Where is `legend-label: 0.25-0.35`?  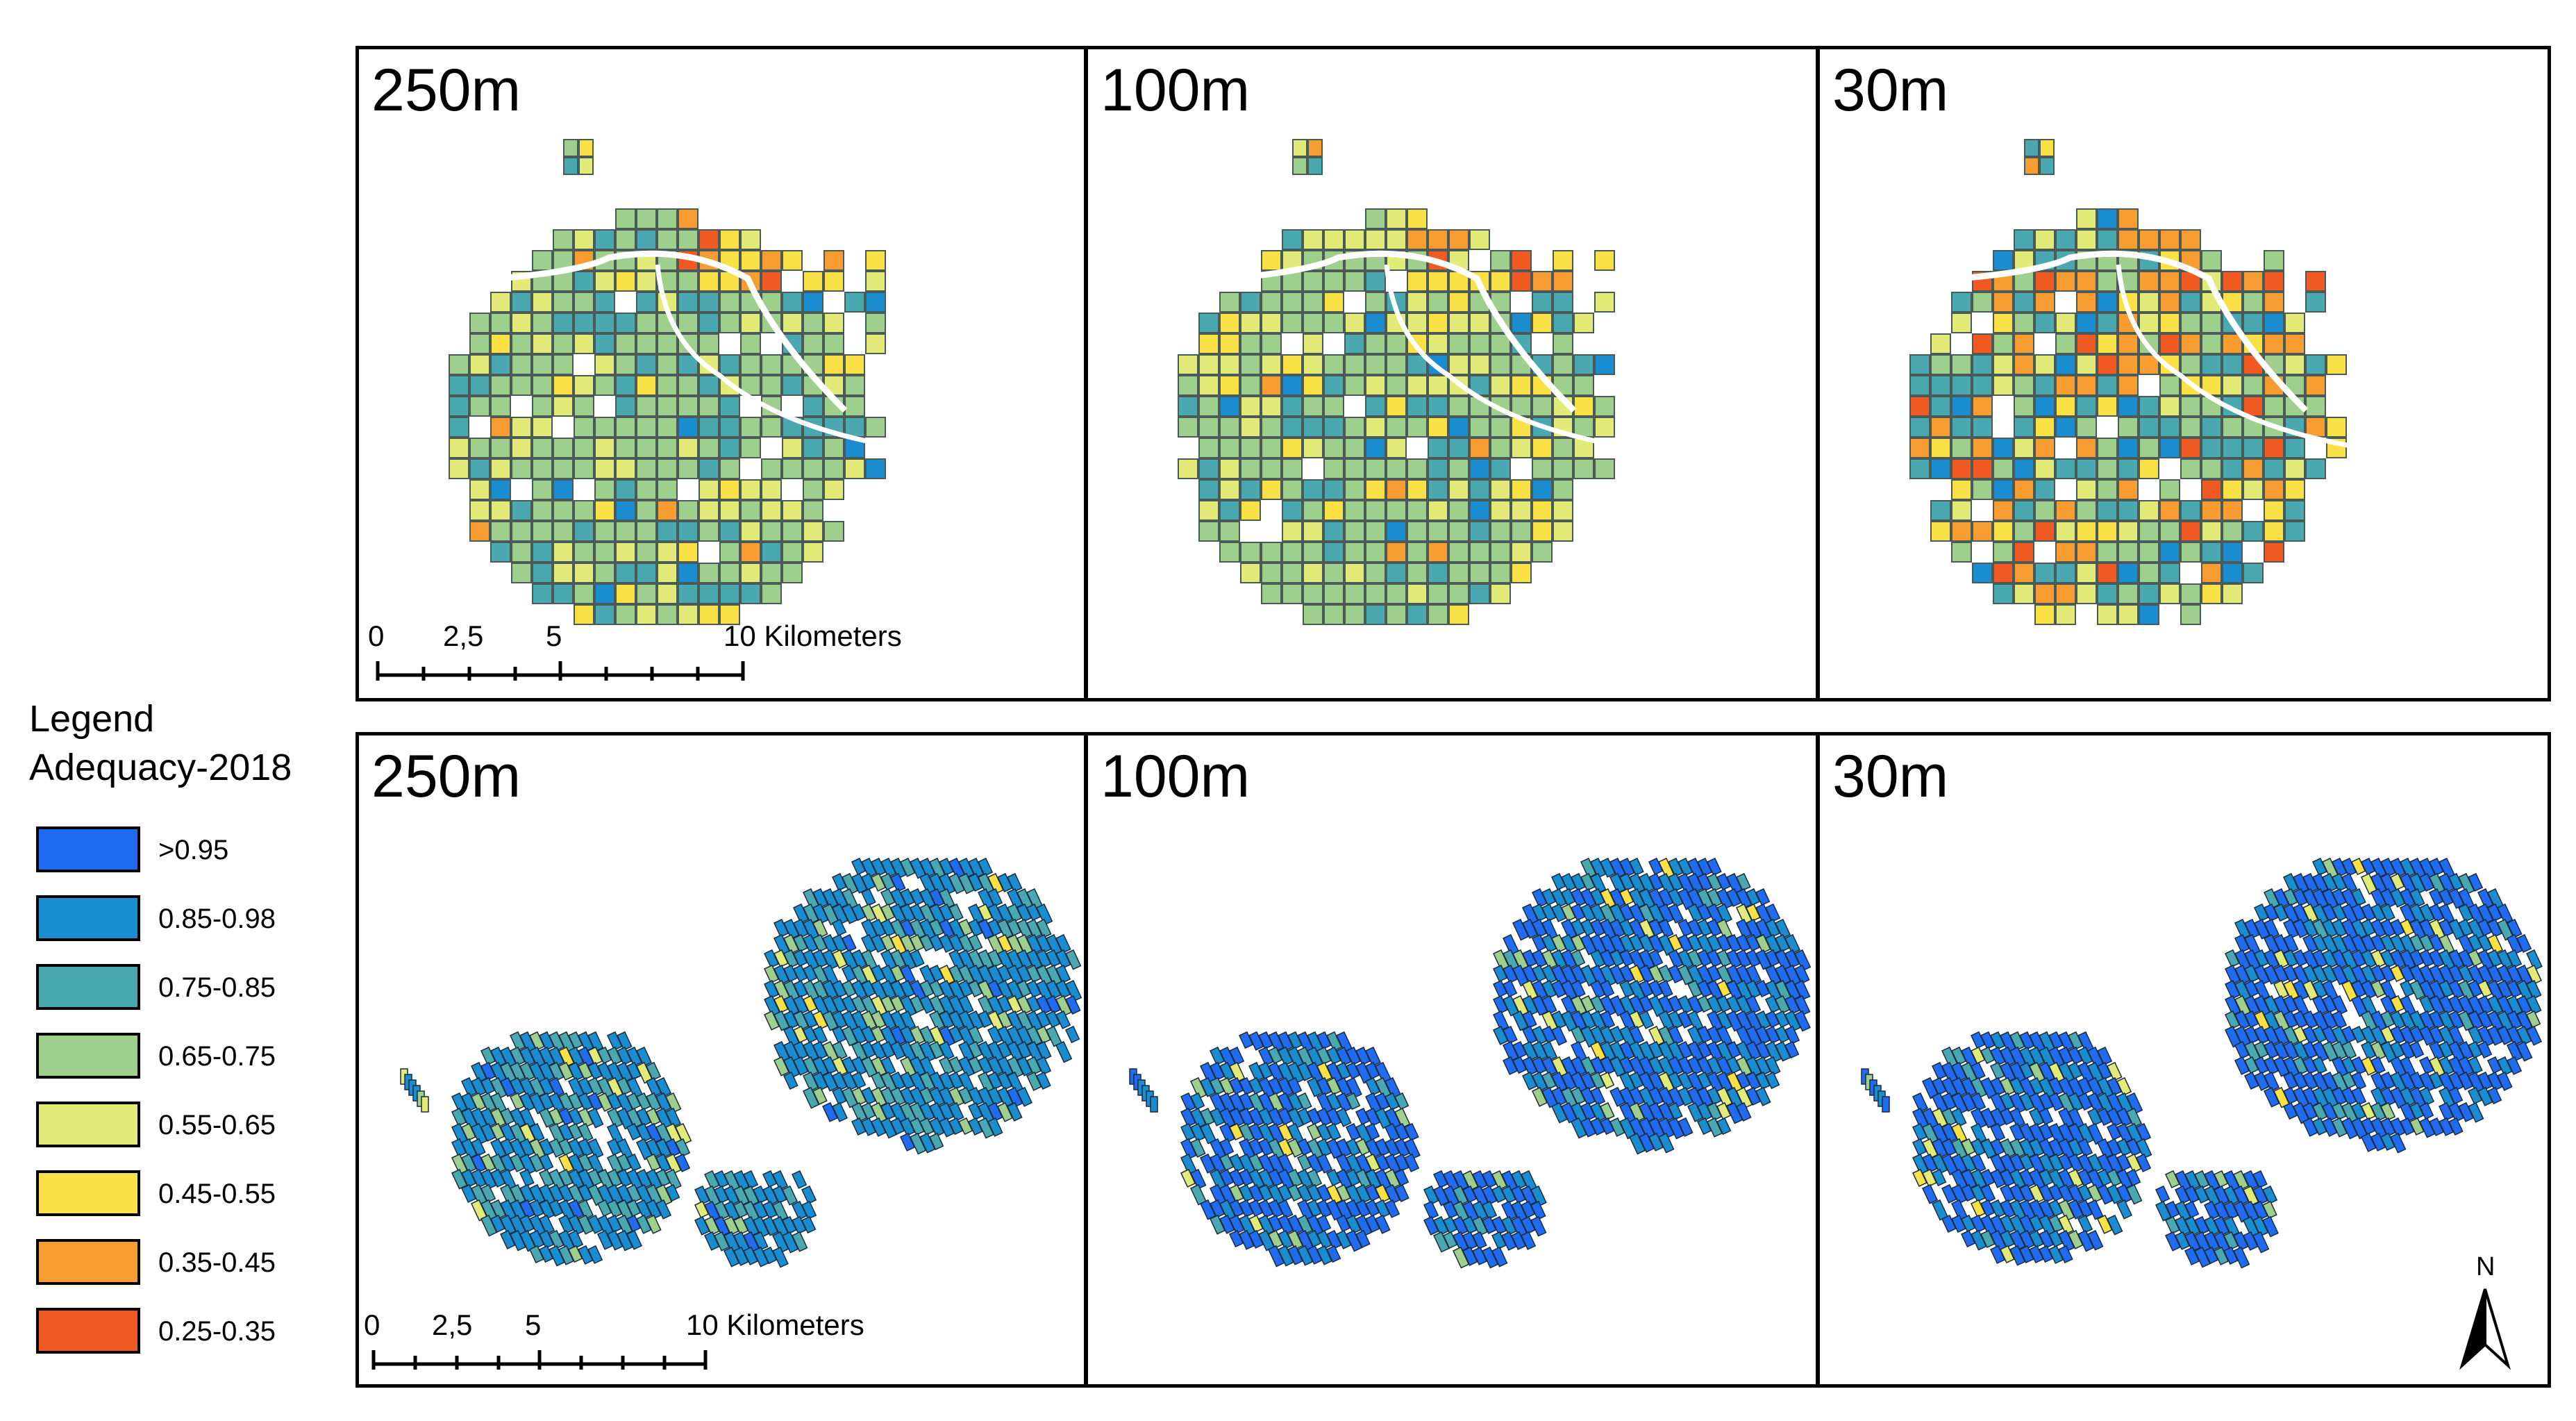
legend-label: 0.25-0.35 is located at coordinates (217, 1331).